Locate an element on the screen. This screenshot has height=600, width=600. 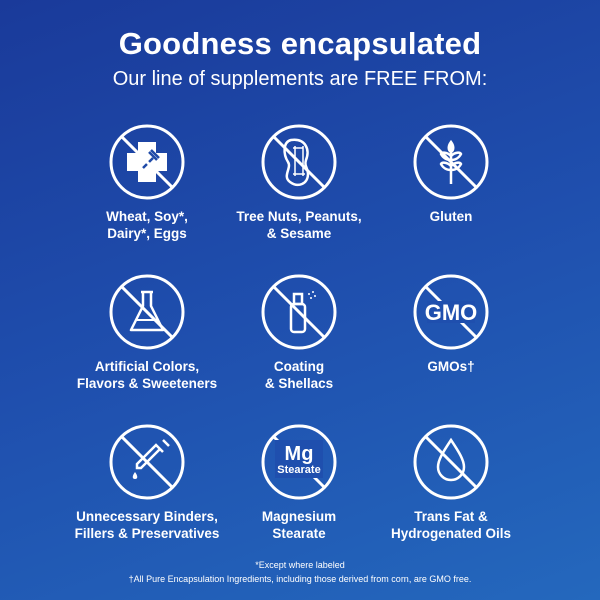
item-wheat-soy-dairy-eggs: Wheat, Soy*, Dairy*, Eggs is located at coordinates (147, 182).